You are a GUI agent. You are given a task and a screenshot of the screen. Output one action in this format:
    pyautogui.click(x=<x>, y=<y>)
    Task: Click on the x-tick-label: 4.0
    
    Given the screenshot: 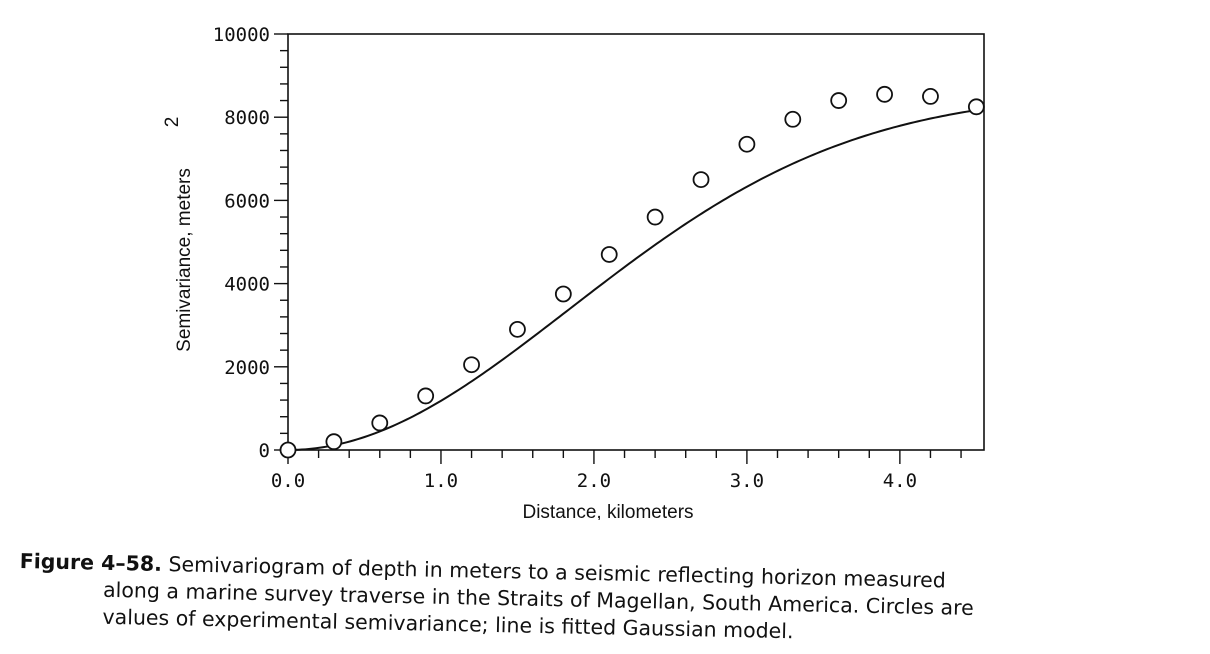 What is the action you would take?
    pyautogui.click(x=900, y=481)
    